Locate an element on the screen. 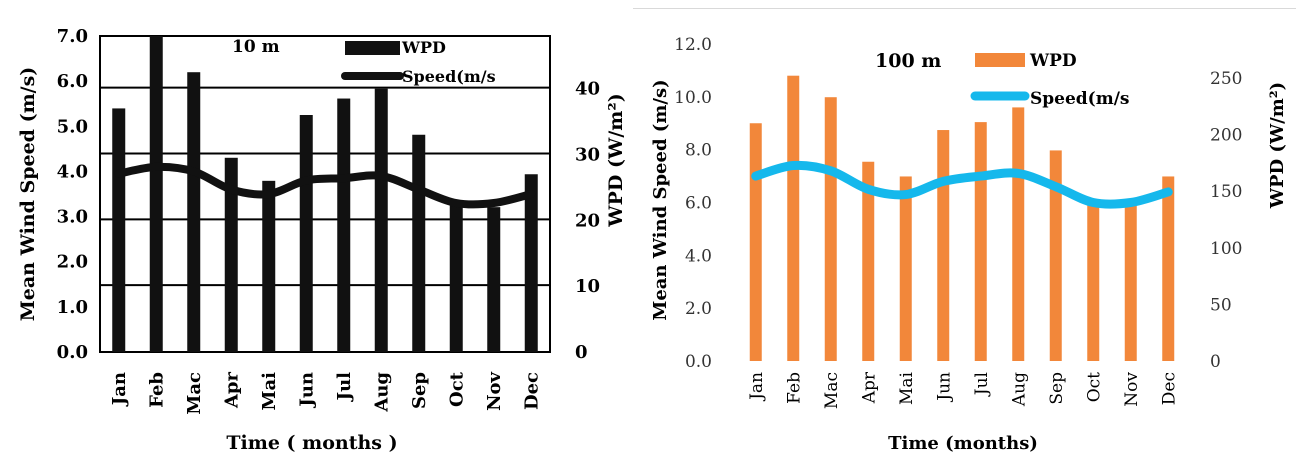  y-tick-label: 7.0 is located at coordinates (72, 36).